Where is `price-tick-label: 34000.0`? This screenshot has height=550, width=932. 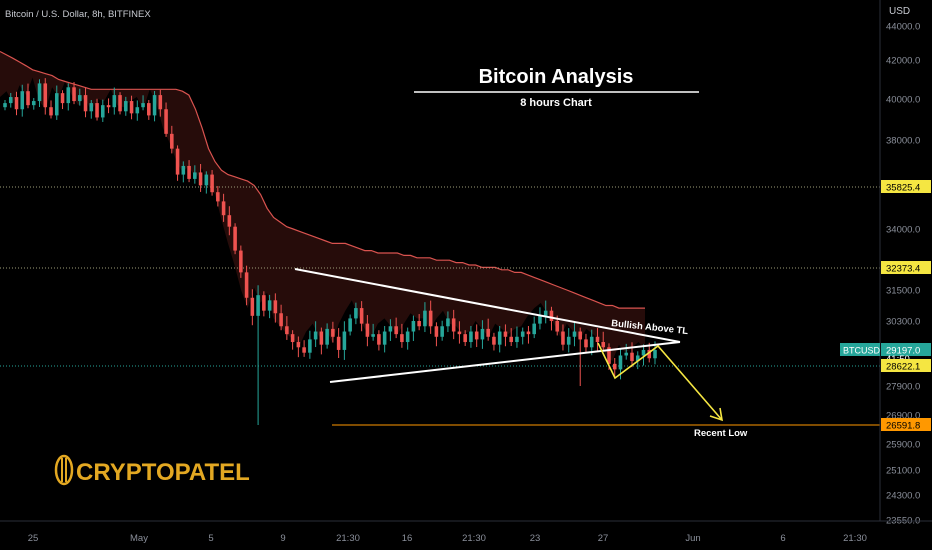
price-tick-label: 34000.0 is located at coordinates (903, 230).